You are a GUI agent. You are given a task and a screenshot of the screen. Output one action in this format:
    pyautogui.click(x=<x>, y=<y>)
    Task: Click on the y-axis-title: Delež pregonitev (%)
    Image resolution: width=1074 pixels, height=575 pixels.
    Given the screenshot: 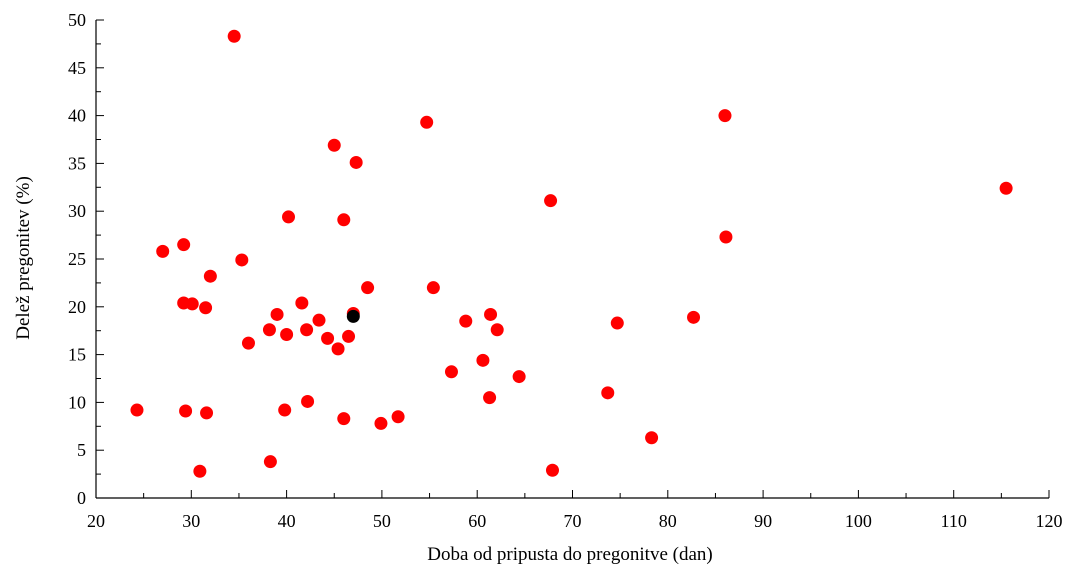 What is the action you would take?
    pyautogui.click(x=23, y=258)
    